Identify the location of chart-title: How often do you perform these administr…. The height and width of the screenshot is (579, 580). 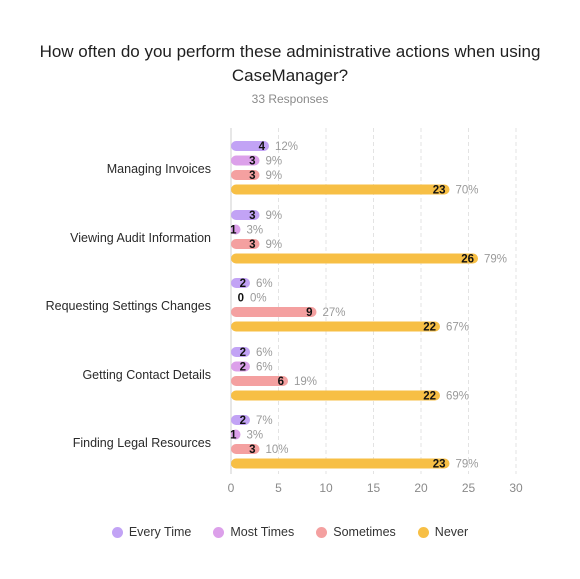
(290, 63).